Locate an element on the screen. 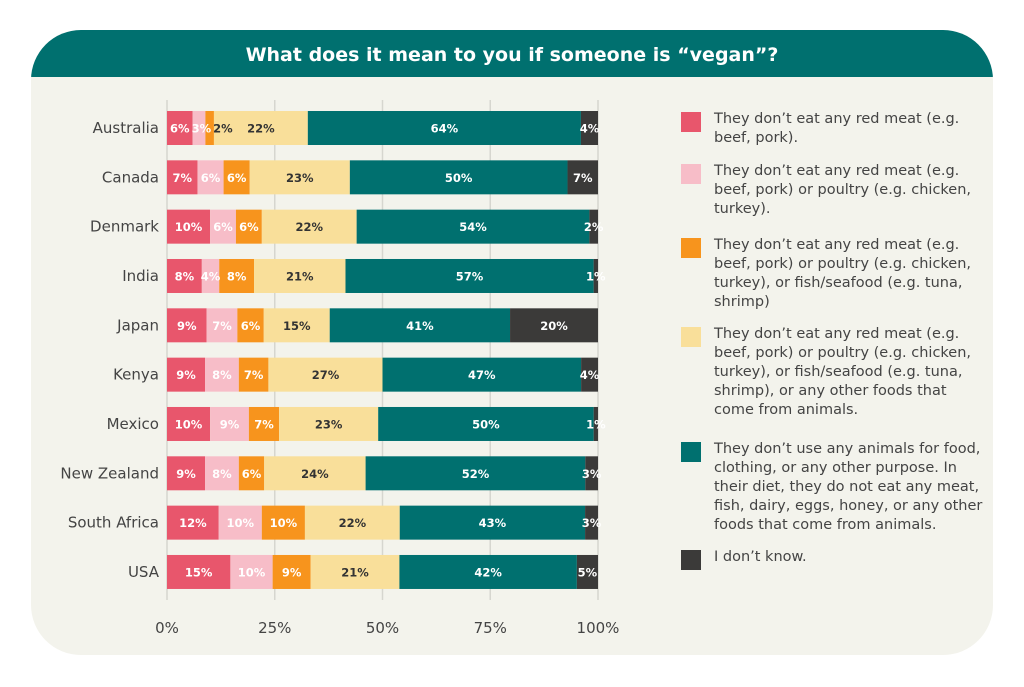 The image size is (1024, 687). x-tick-label: 25% is located at coordinates (274, 628).